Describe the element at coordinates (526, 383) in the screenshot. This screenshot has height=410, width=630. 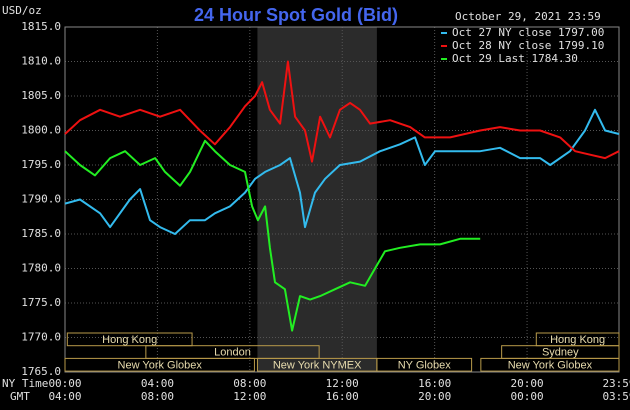
I see `x-tick-label: 20:00` at that location.